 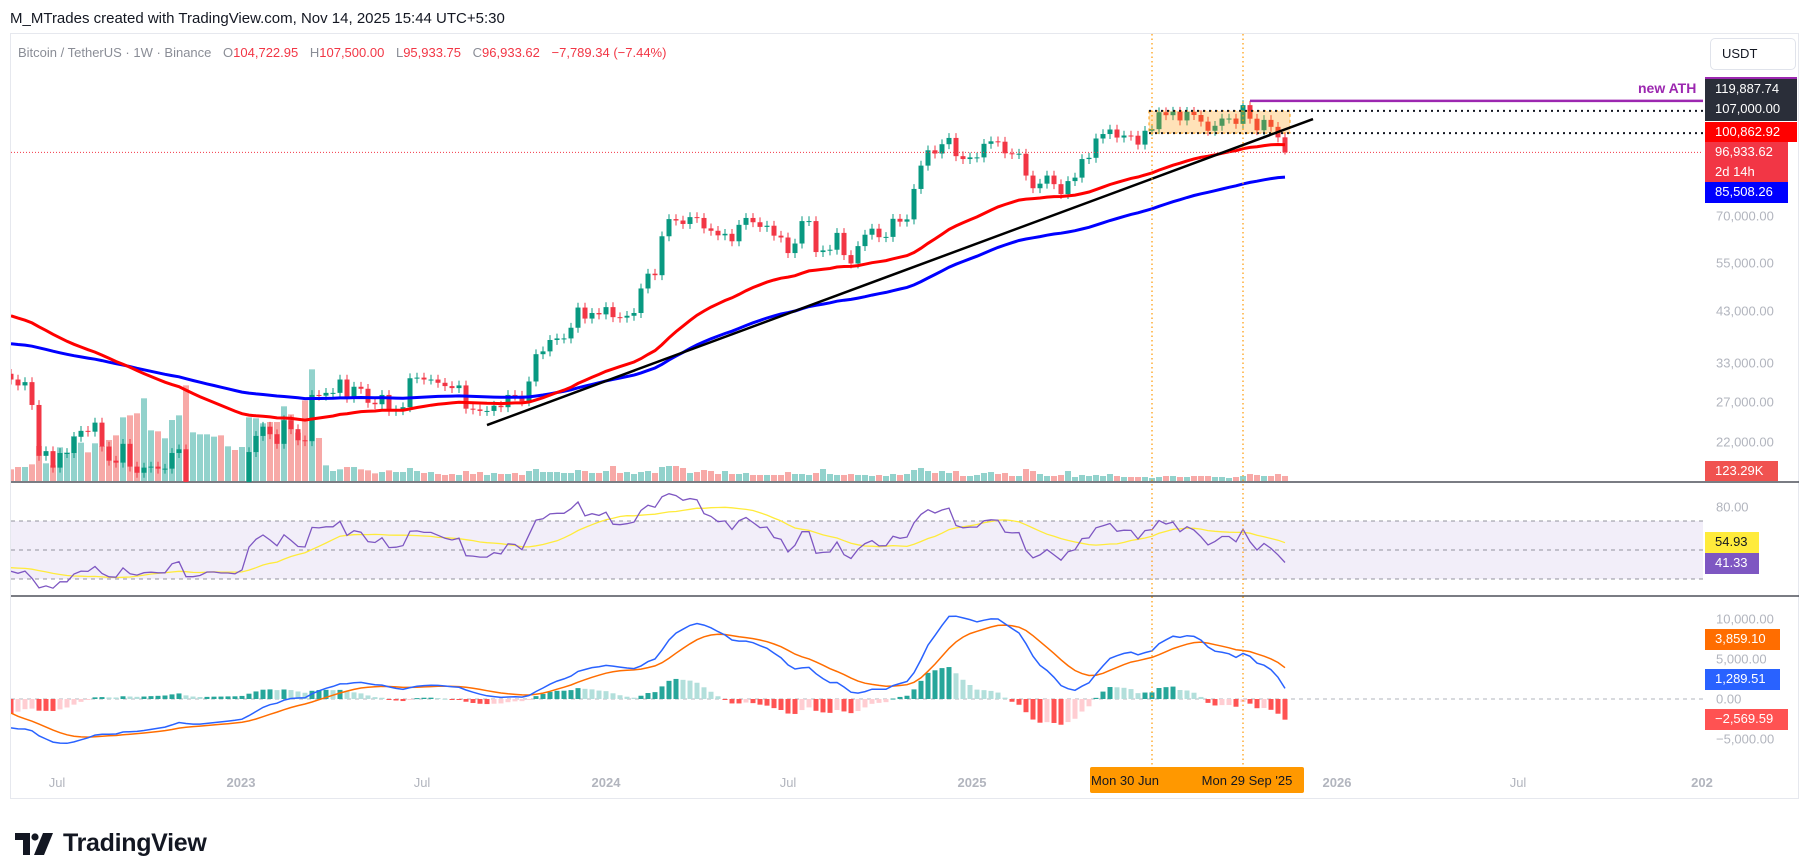 What do you see at coordinates (1745, 739) in the screenshot?
I see `axis-tick-label: −5,000.00` at bounding box center [1745, 739].